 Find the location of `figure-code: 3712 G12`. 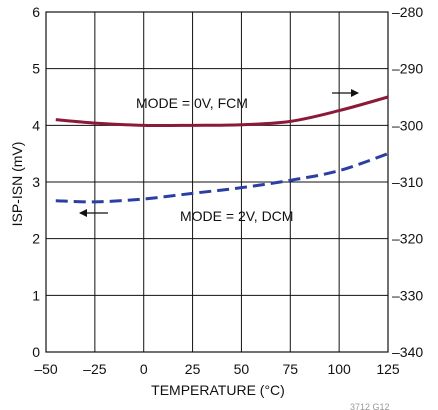

figure-code: 3712 G12 is located at coordinates (370, 406).